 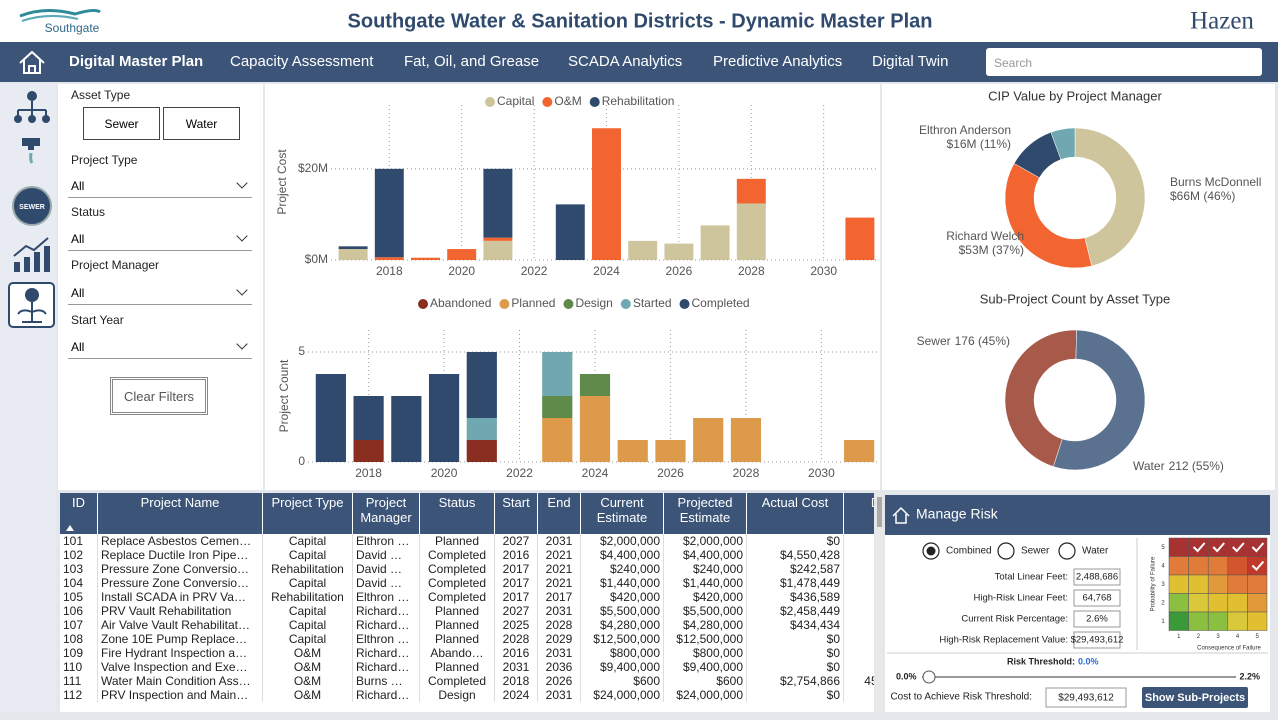 I want to click on matrix-x-tick: 3, so click(x=1218, y=637).